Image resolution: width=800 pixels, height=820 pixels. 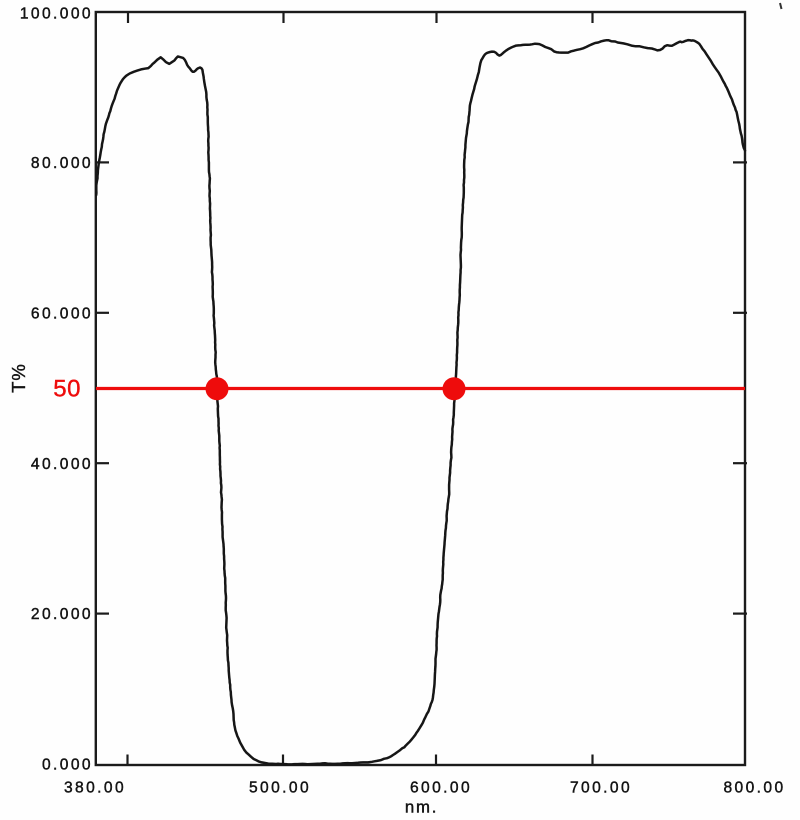 What do you see at coordinates (67, 389) in the screenshot?
I see `svg-text: 50` at bounding box center [67, 389].